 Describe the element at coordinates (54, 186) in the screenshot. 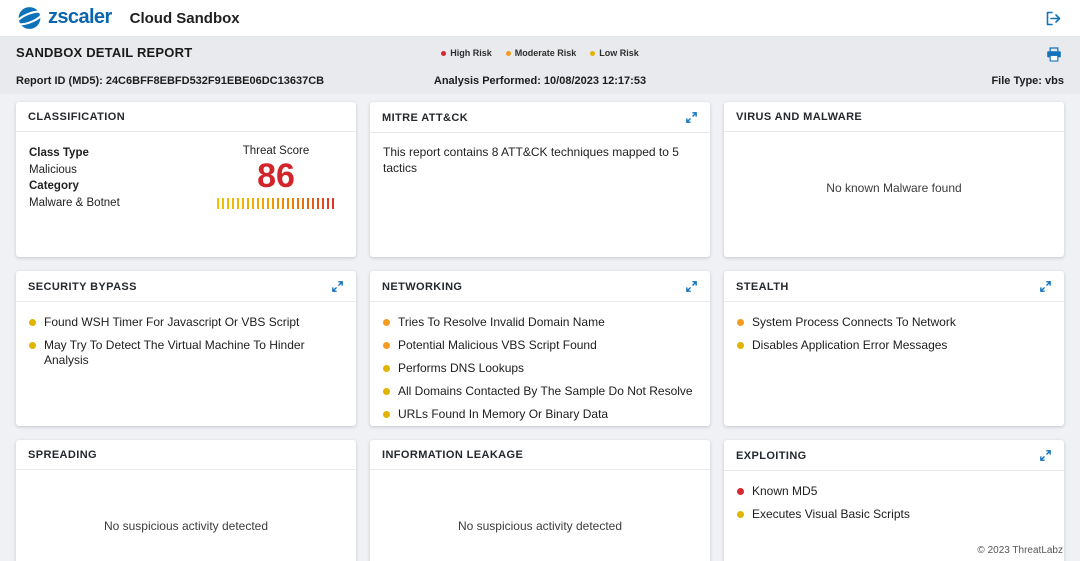

I see `category-label: Category` at that location.